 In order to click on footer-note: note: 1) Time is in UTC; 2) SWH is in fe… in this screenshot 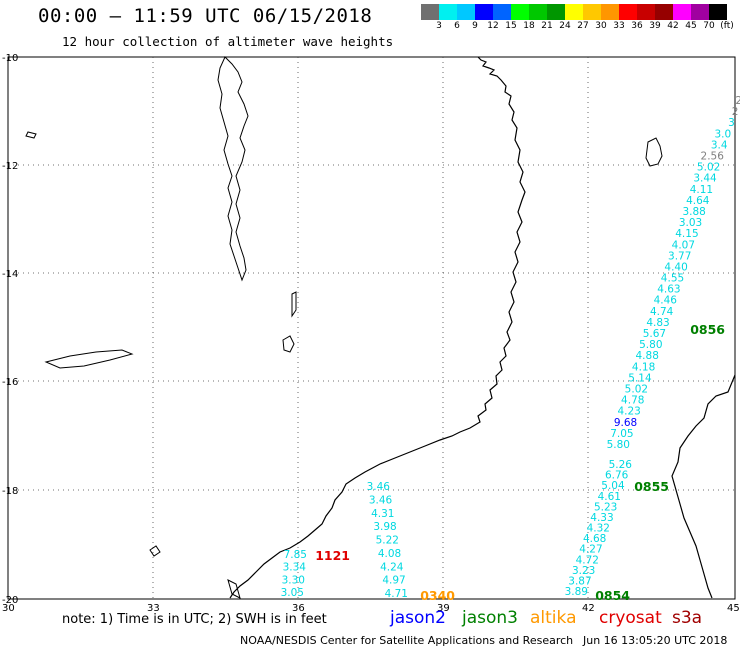, I will do `click(194, 619)`.